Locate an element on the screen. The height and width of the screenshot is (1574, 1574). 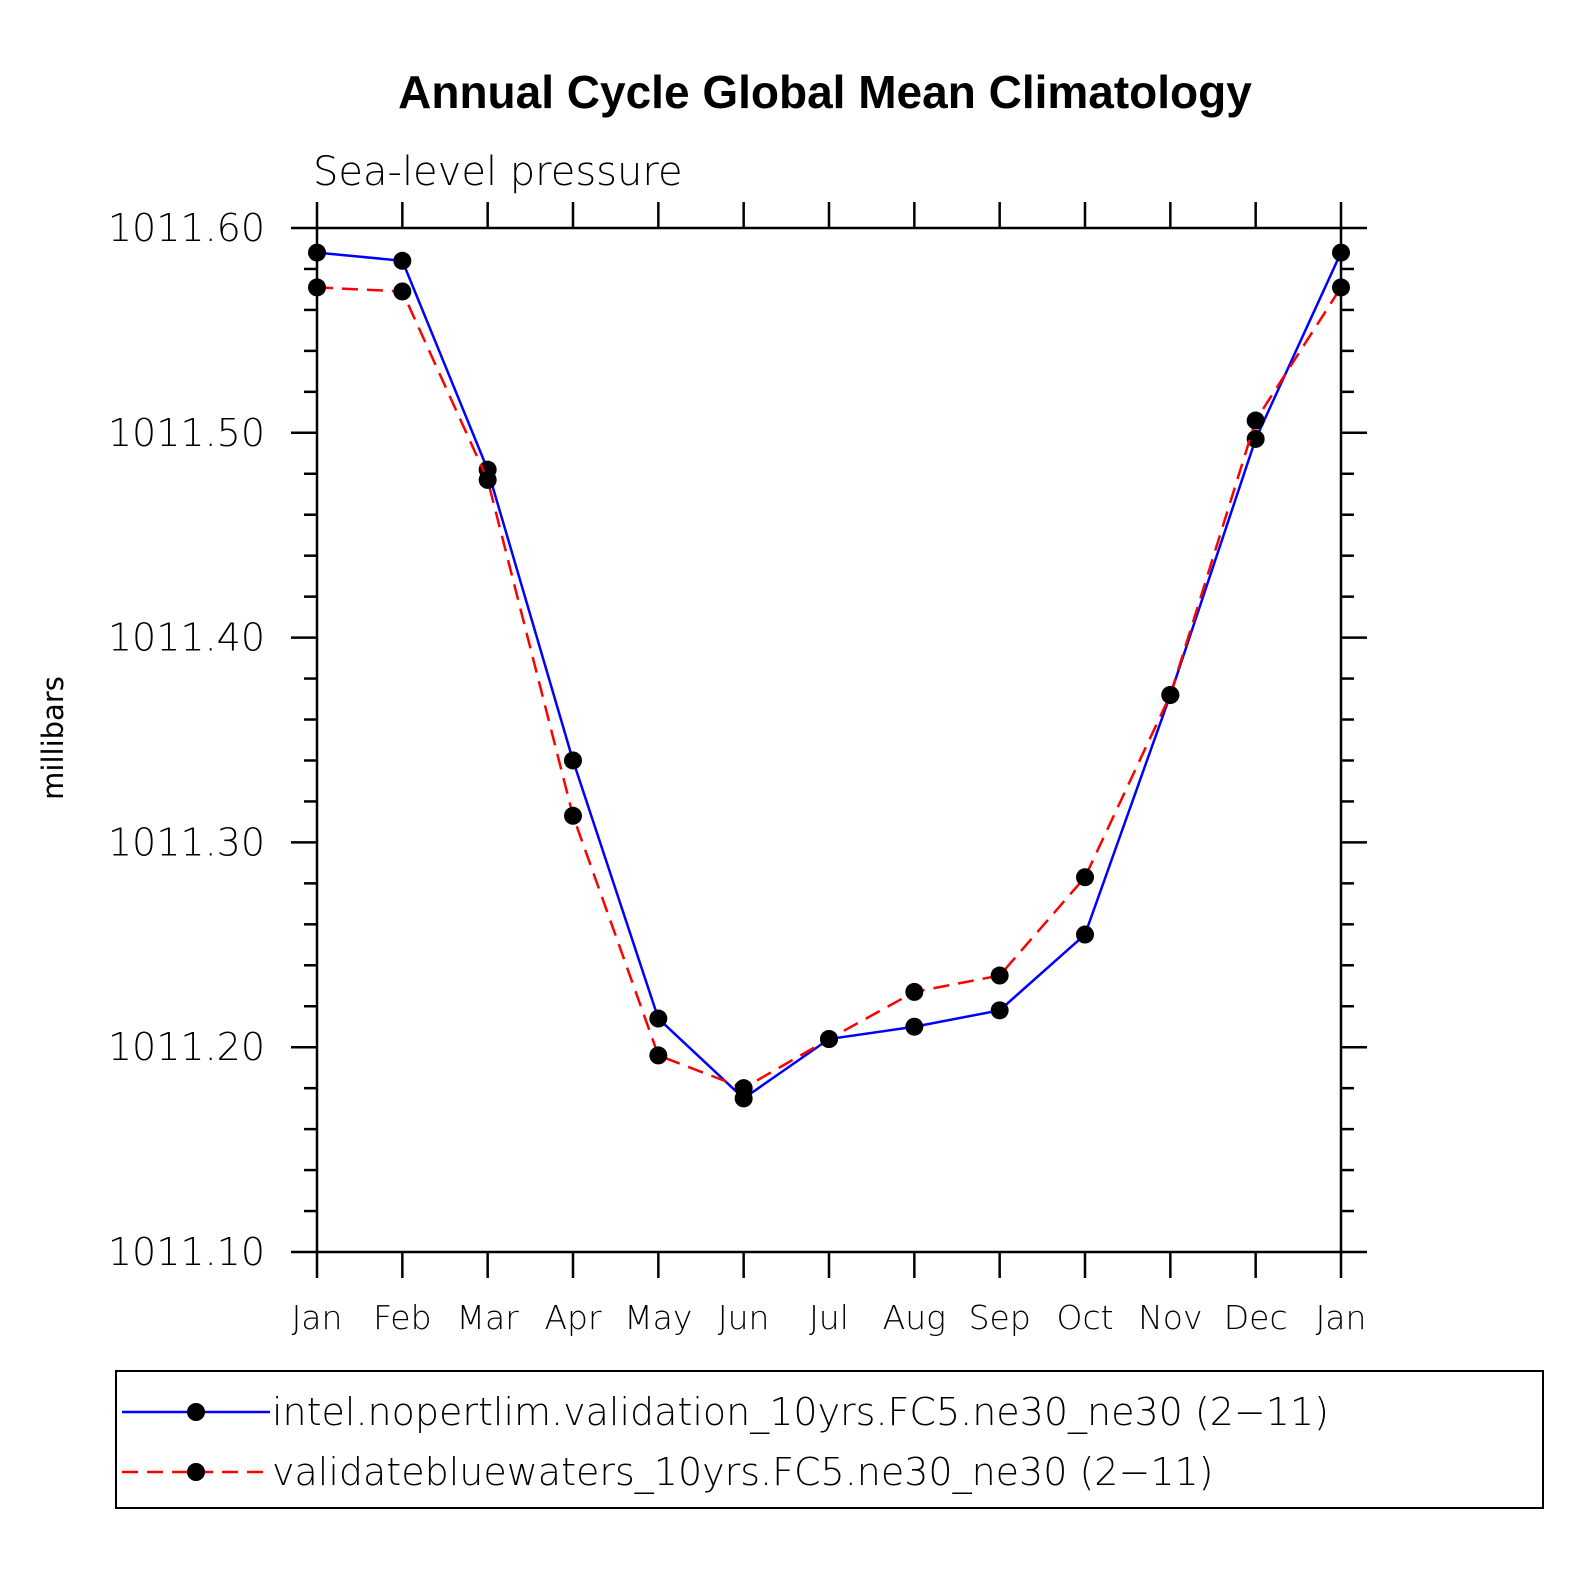
y-tick-label: 1011.60 is located at coordinates (186, 228).